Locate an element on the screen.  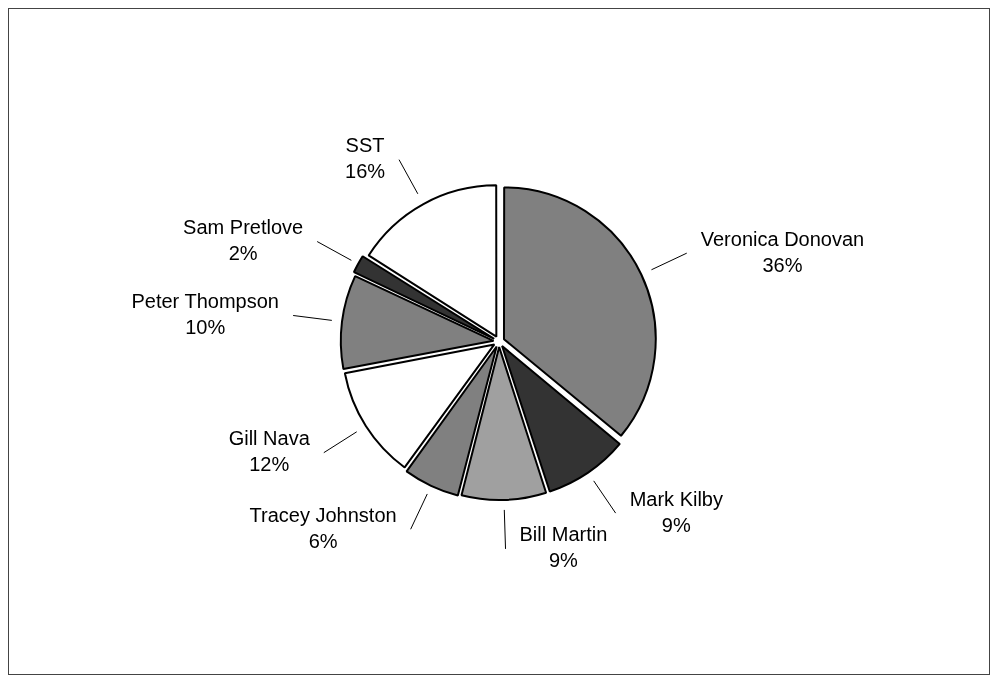
slice-label: Sam Pretlove is located at coordinates (243, 227).